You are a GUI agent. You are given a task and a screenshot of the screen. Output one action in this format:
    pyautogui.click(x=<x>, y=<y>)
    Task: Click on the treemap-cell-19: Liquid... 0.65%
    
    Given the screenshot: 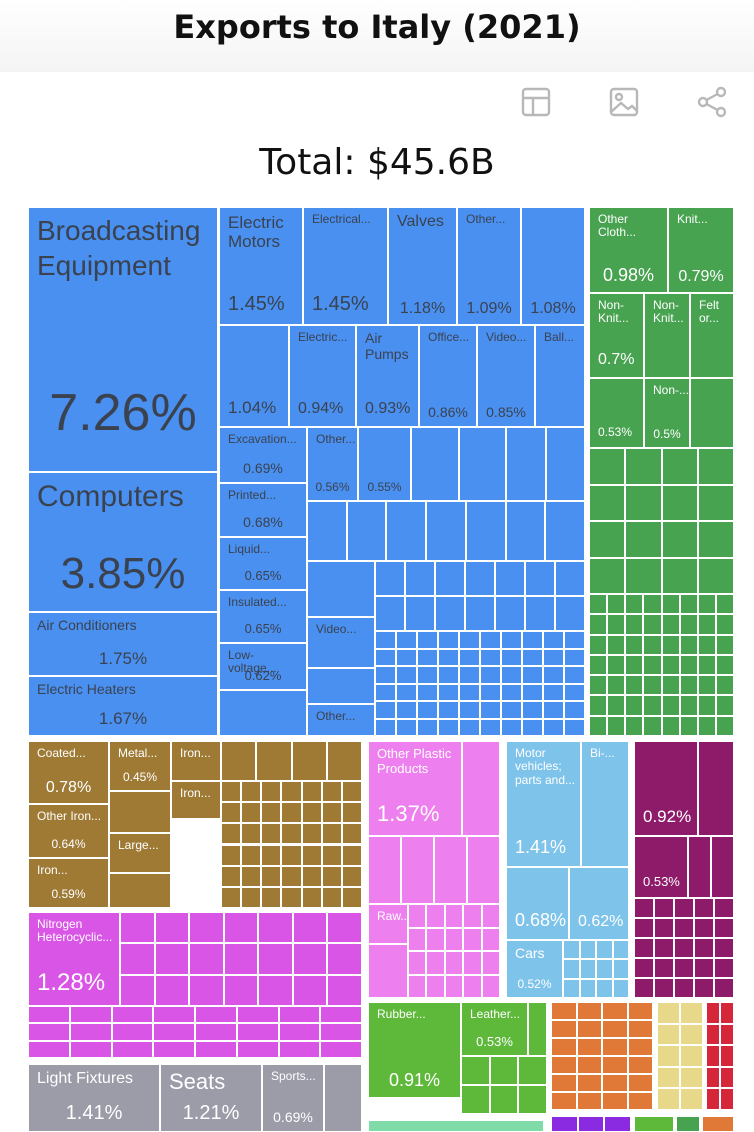 What is the action you would take?
    pyautogui.click(x=263, y=563)
    